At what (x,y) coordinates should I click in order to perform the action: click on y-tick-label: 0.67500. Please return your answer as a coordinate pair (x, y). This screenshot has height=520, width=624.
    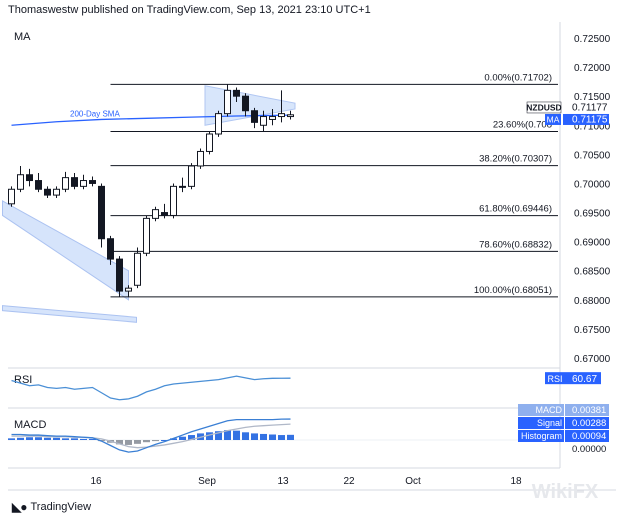
    Looking at the image, I should click on (592, 330).